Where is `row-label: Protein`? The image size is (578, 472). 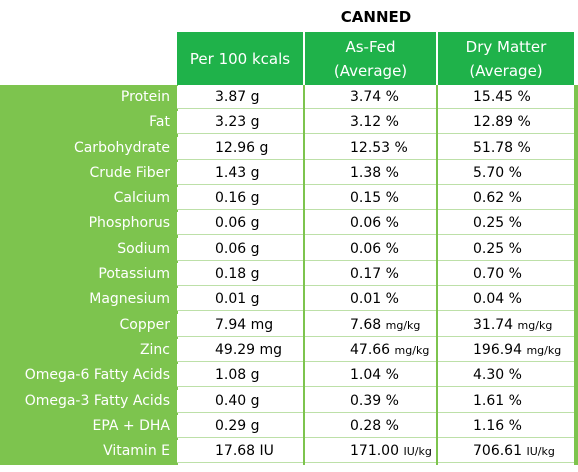
row-label: Protein is located at coordinates (145, 97).